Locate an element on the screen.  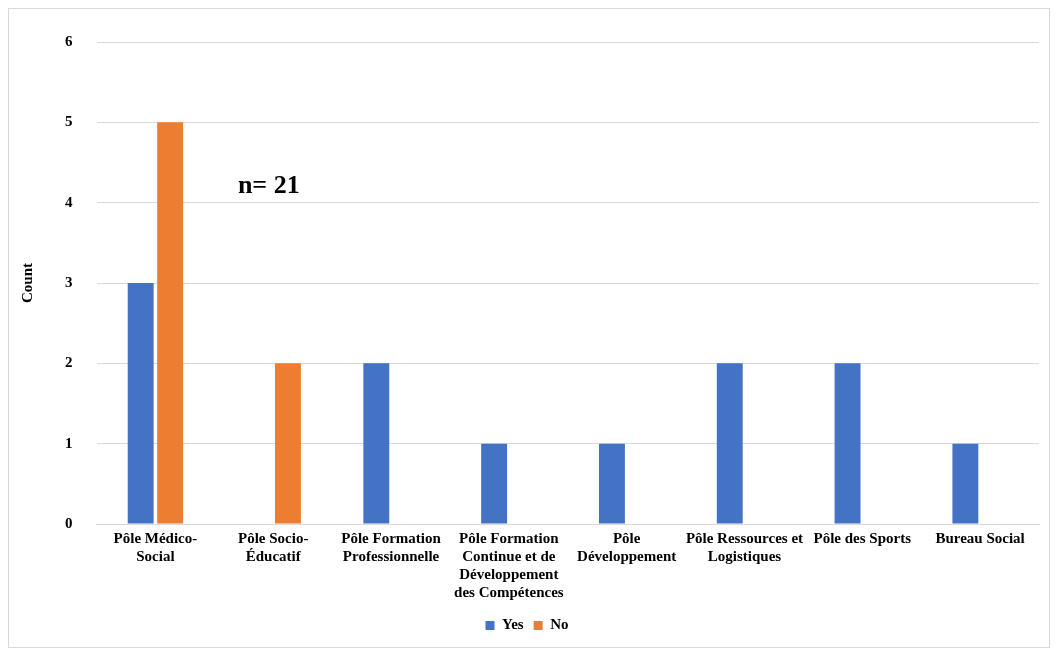
y-tick-label: 5 is located at coordinates (69, 121).